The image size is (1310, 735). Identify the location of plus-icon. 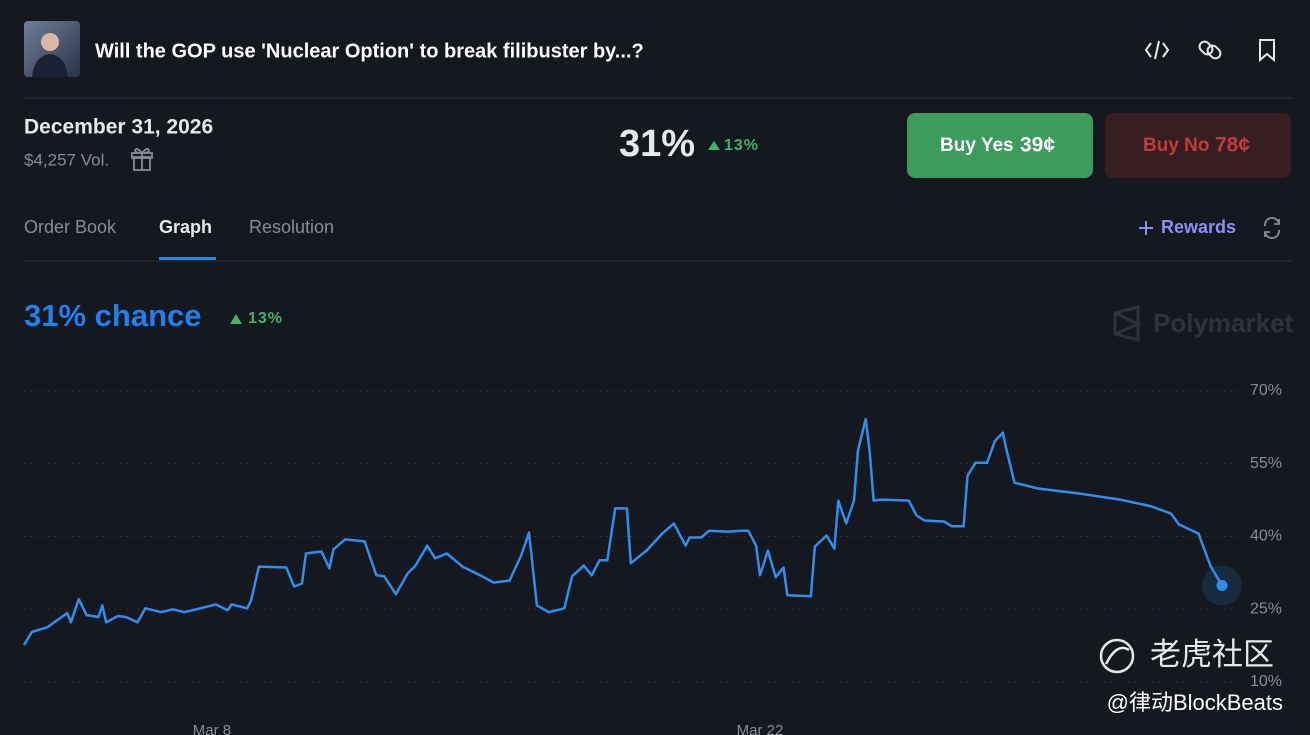
(1146, 228).